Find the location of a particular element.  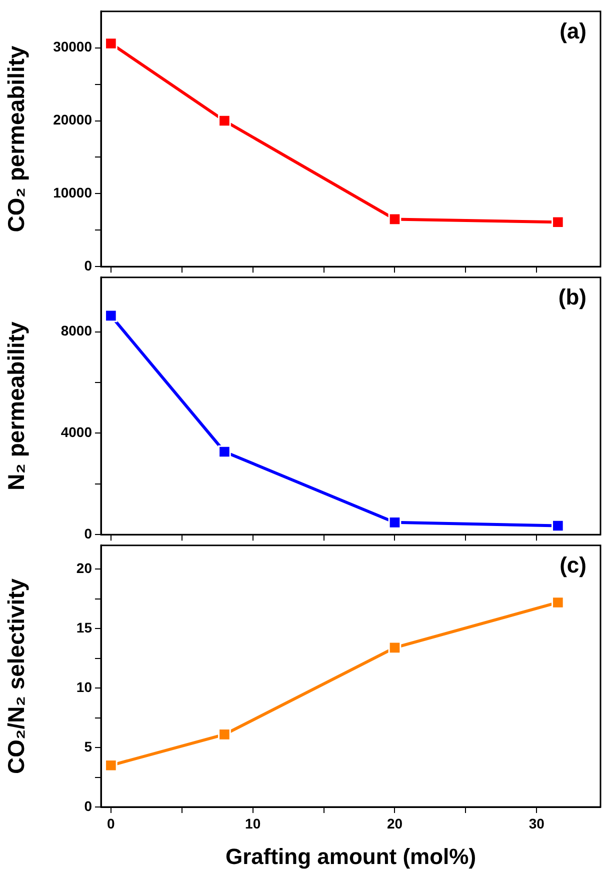

y-tick-label: 5 is located at coordinates (88, 746).